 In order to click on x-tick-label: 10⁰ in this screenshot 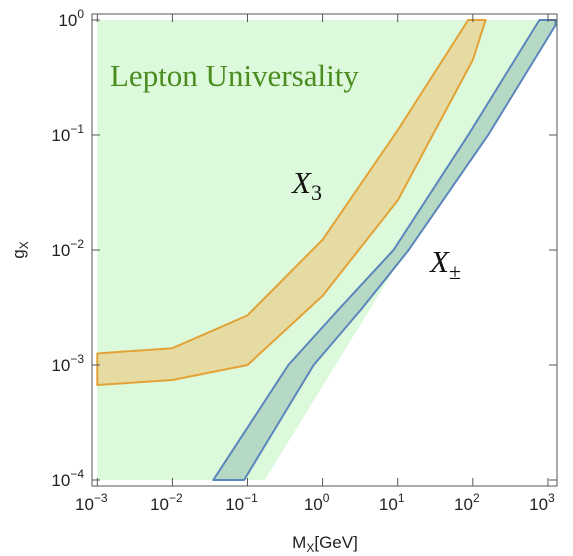, I will do `click(317, 502)`.